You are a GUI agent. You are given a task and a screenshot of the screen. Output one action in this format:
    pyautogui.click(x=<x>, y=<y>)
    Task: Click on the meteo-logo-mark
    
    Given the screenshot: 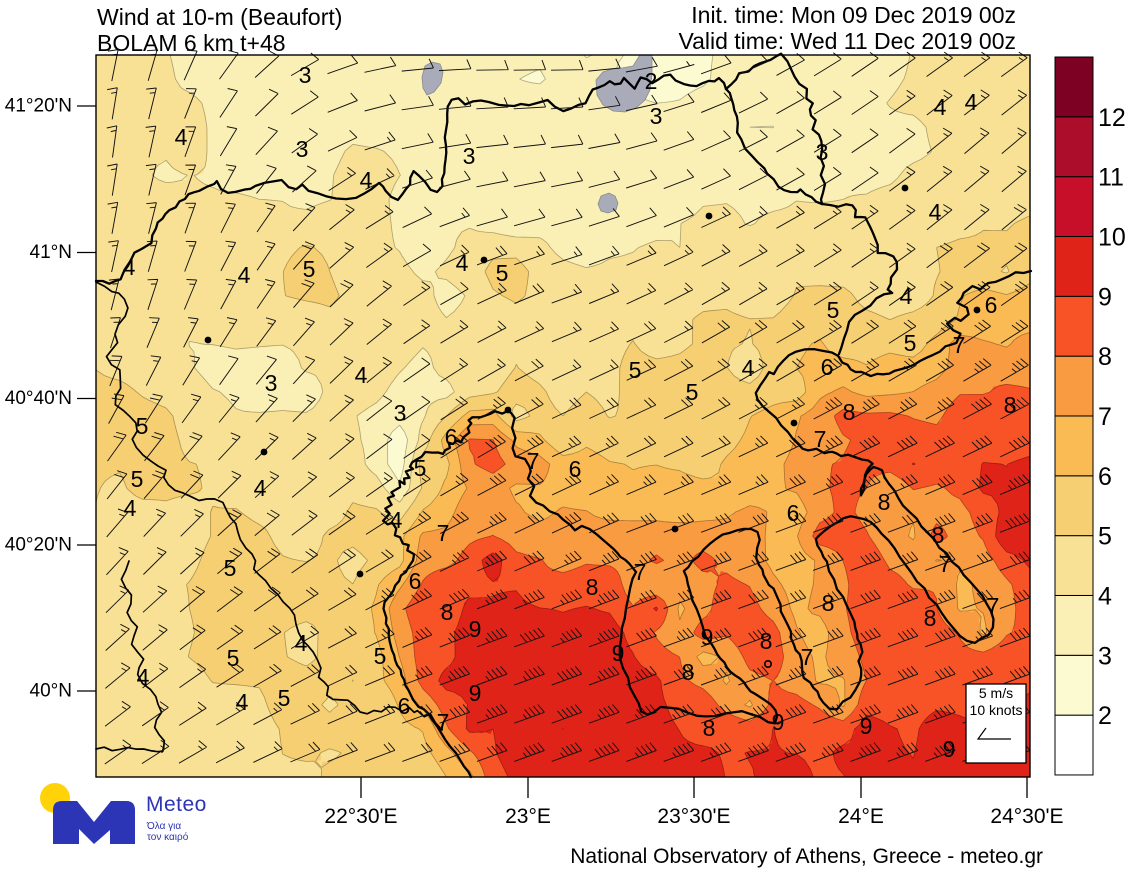 What is the action you would take?
    pyautogui.click(x=87, y=813)
    